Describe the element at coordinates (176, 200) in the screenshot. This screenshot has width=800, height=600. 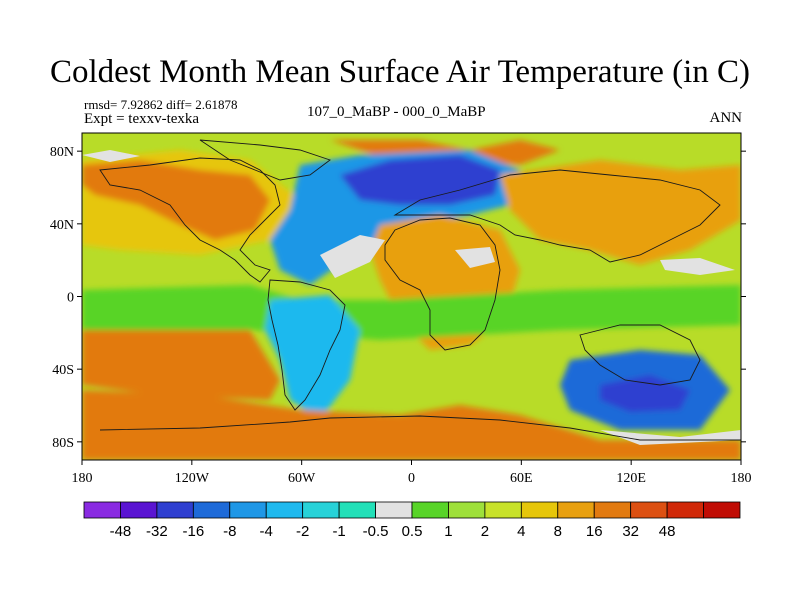
I see `north-america-region` at that location.